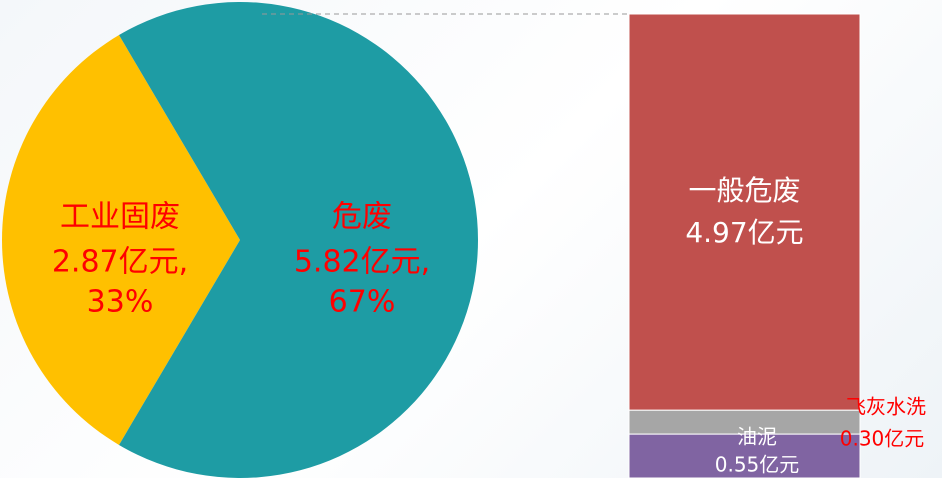 This screenshot has height=478, width=942. Describe the element at coordinates (120, 262) in the screenshot. I see `slice-value: 2.87亿元,` at that location.